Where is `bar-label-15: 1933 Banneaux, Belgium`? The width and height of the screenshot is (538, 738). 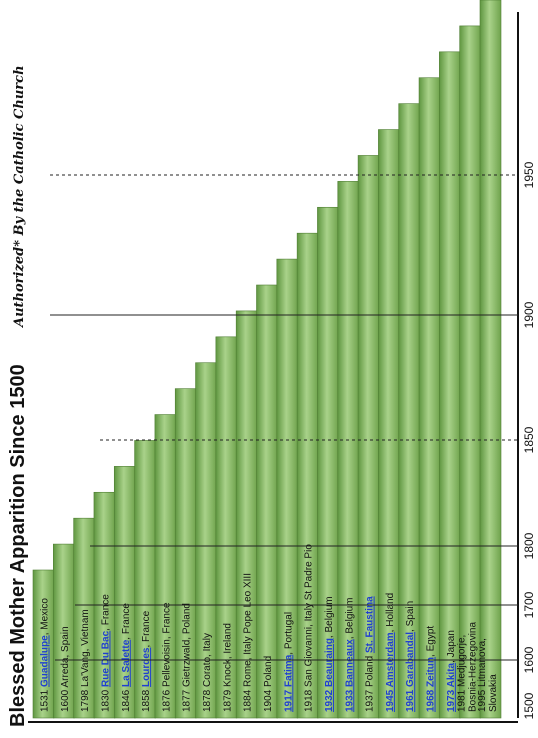
bar-label-15: 1933 Banneaux, Belgium is located at coordinates (349, 654).